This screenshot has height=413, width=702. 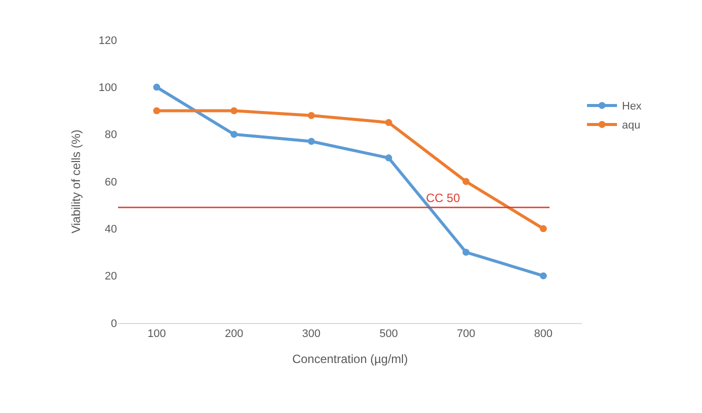 What do you see at coordinates (350, 359) in the screenshot?
I see `x-axis-title: Concentration (µg/ml)` at bounding box center [350, 359].